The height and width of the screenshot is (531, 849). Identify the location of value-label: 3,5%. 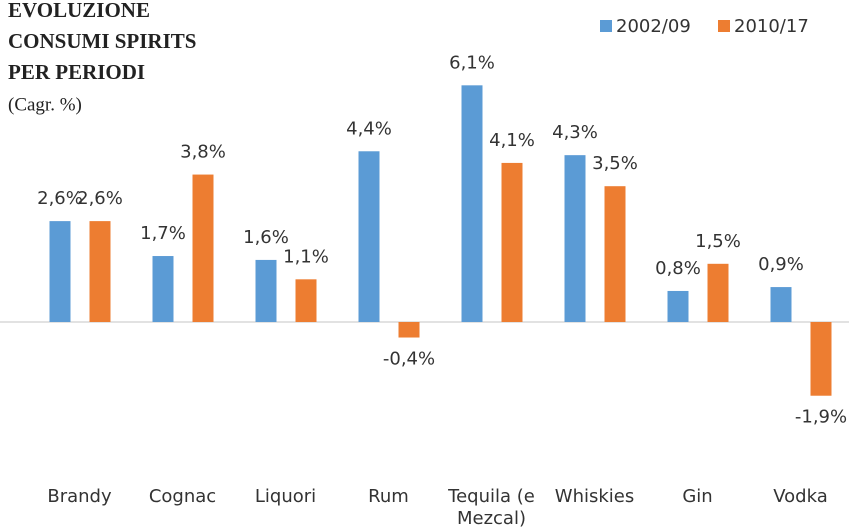
(615, 163).